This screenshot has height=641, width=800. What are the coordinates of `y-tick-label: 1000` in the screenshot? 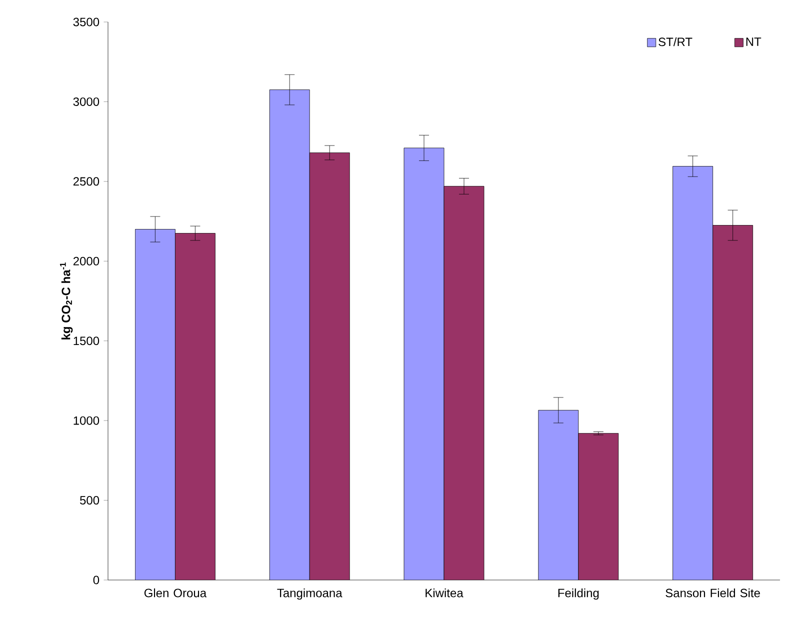 It's located at (87, 420).